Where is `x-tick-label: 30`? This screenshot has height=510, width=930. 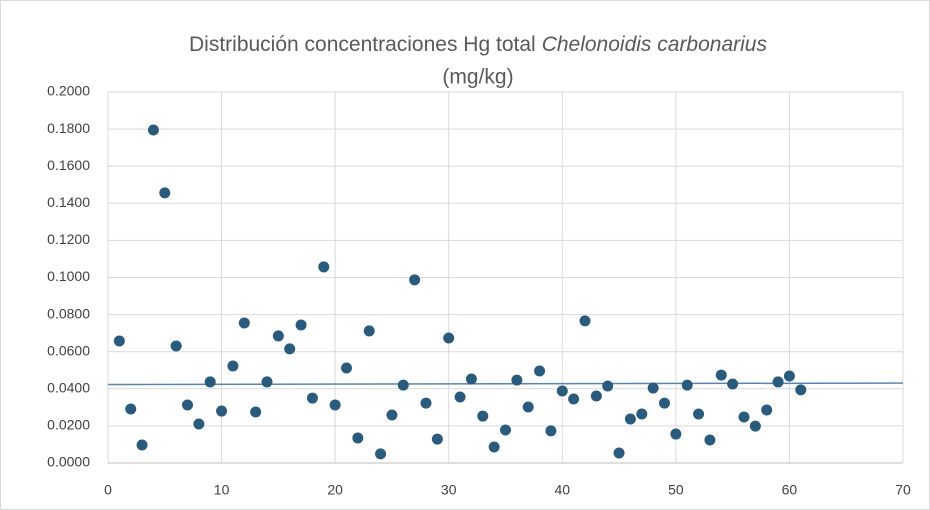
x-tick-label: 30 is located at coordinates (449, 490).